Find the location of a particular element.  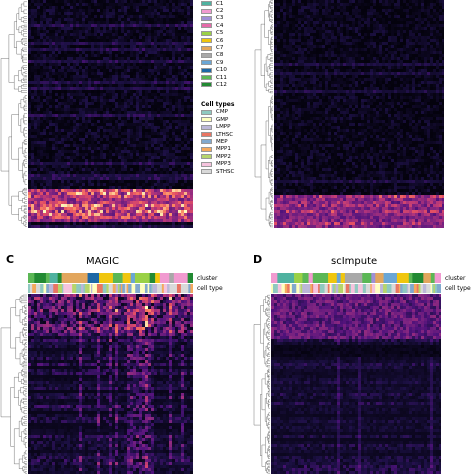

cluster-legend-label: C5 is located at coordinates (220, 33).